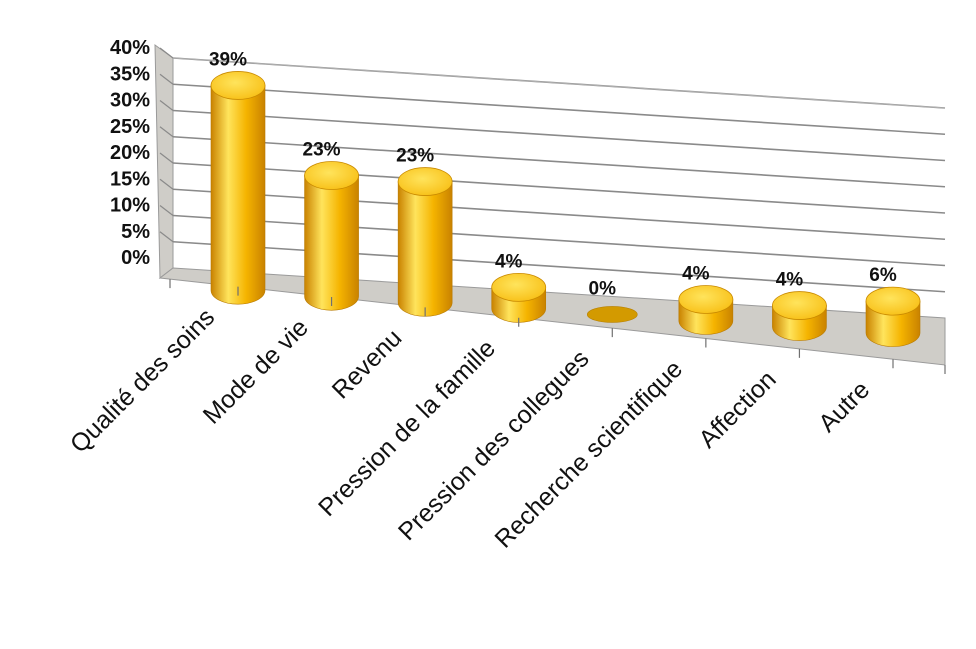  What do you see at coordinates (142, 380) in the screenshot?
I see `category-label: Qualité des soins` at bounding box center [142, 380].